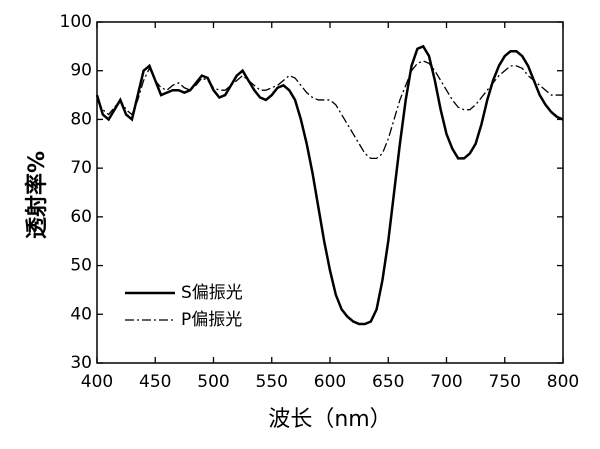  I want to click on x-tick-label: 800, so click(563, 382).